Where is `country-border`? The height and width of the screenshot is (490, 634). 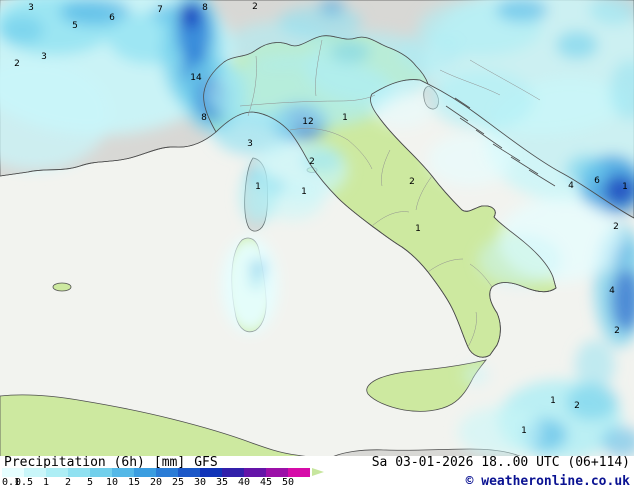
country-border is located at coordinates (316, 84).